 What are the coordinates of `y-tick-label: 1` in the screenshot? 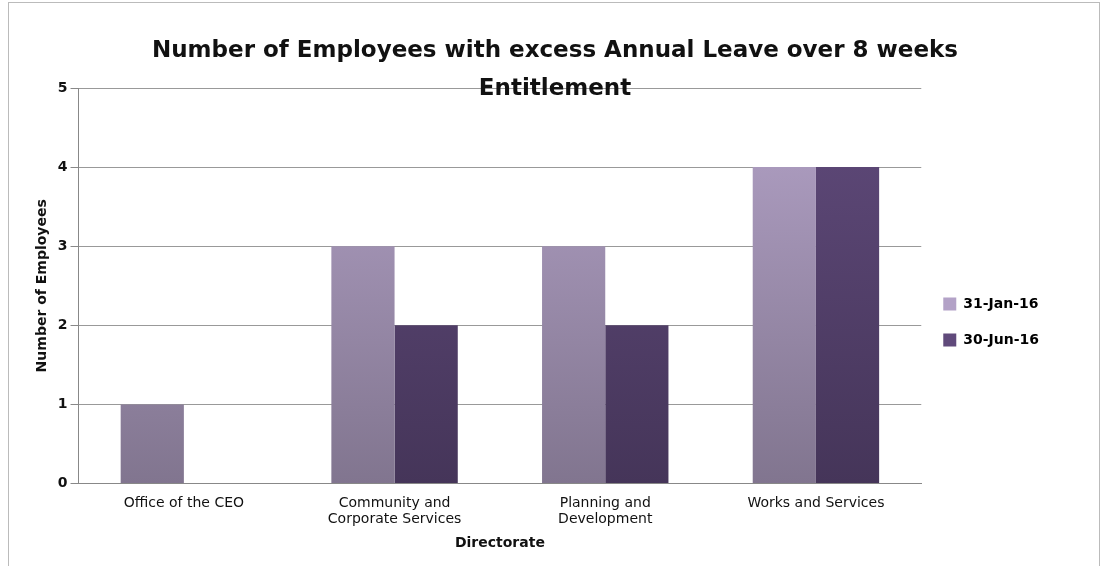 It's located at (62, 403).